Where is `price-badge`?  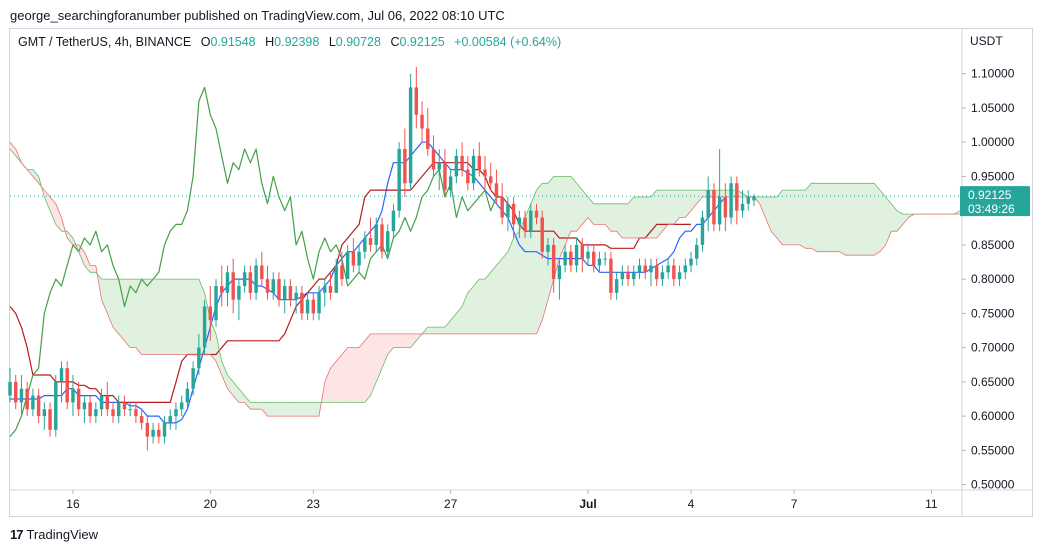 price-badge is located at coordinates (995, 201).